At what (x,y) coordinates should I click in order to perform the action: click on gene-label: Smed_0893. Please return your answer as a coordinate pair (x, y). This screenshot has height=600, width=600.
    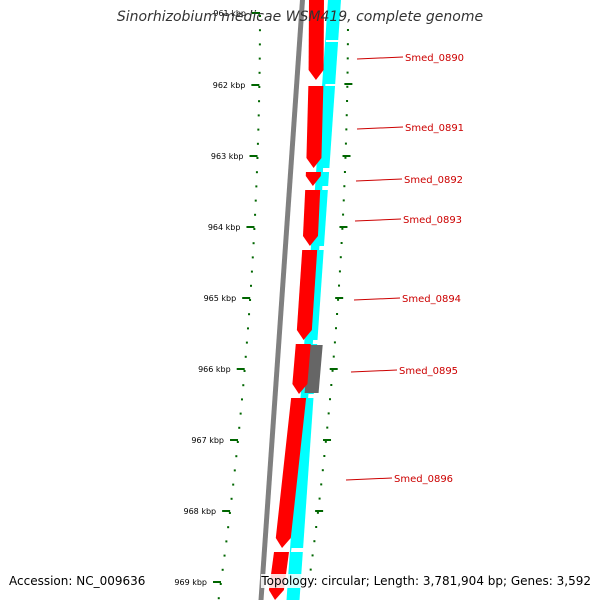
    Looking at the image, I should click on (432, 220).